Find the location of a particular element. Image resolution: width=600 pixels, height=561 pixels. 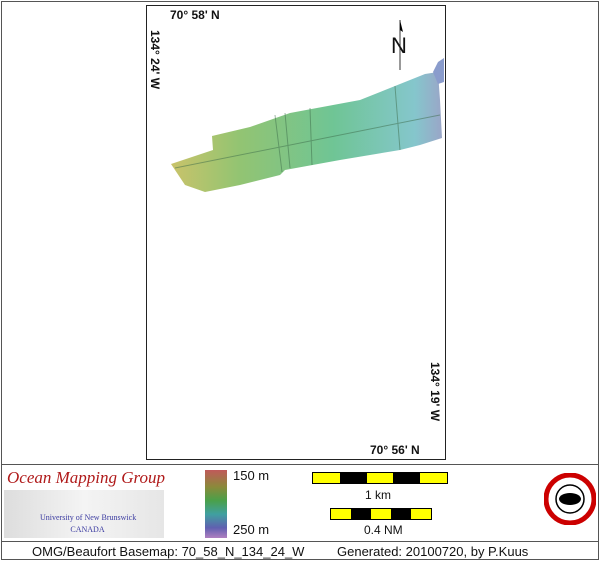

footer-basemap: OMG/Beaufort Basemap: 70_58_N_134_24_W is located at coordinates (168, 551).